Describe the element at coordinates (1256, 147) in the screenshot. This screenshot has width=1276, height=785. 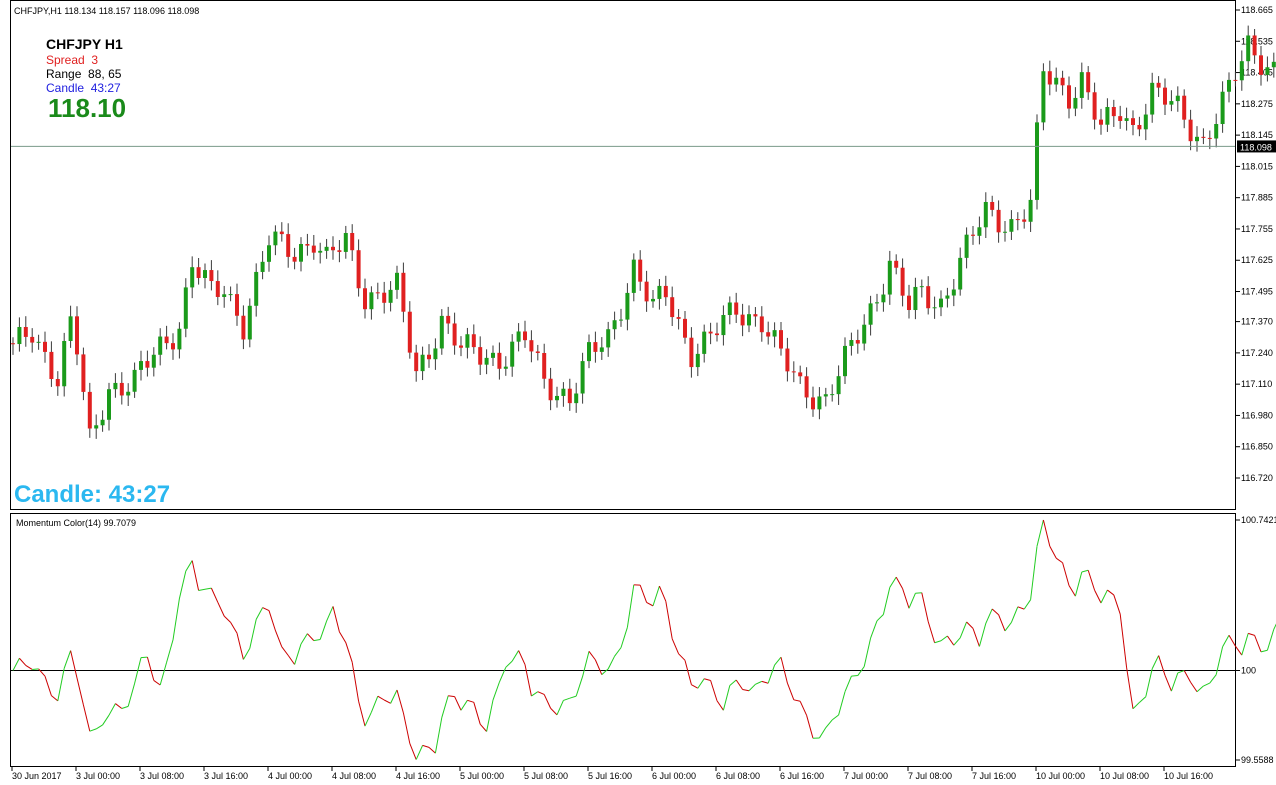
I see `price-label: 118.098` at that location.